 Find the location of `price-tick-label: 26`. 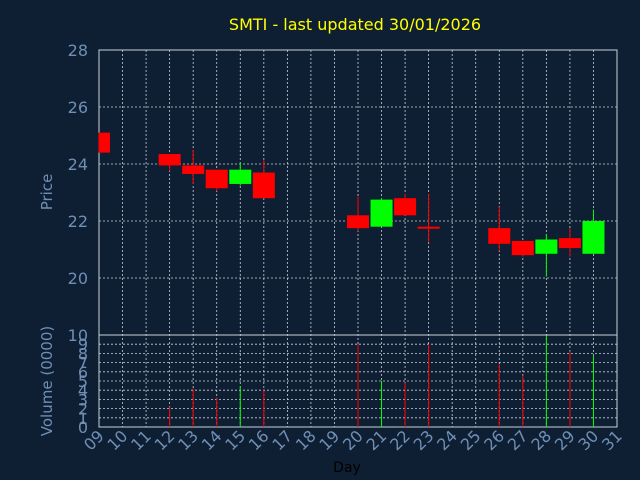

price-tick-label: 26 is located at coordinates (78, 107).